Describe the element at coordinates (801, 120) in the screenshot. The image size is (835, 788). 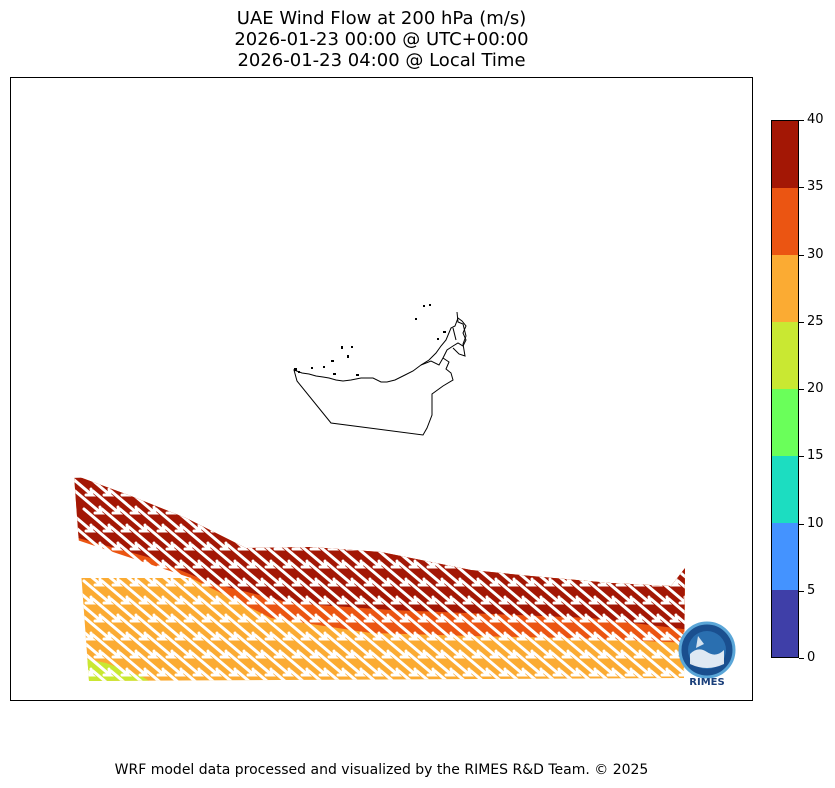
I see `colorbar-tick-mark` at that location.